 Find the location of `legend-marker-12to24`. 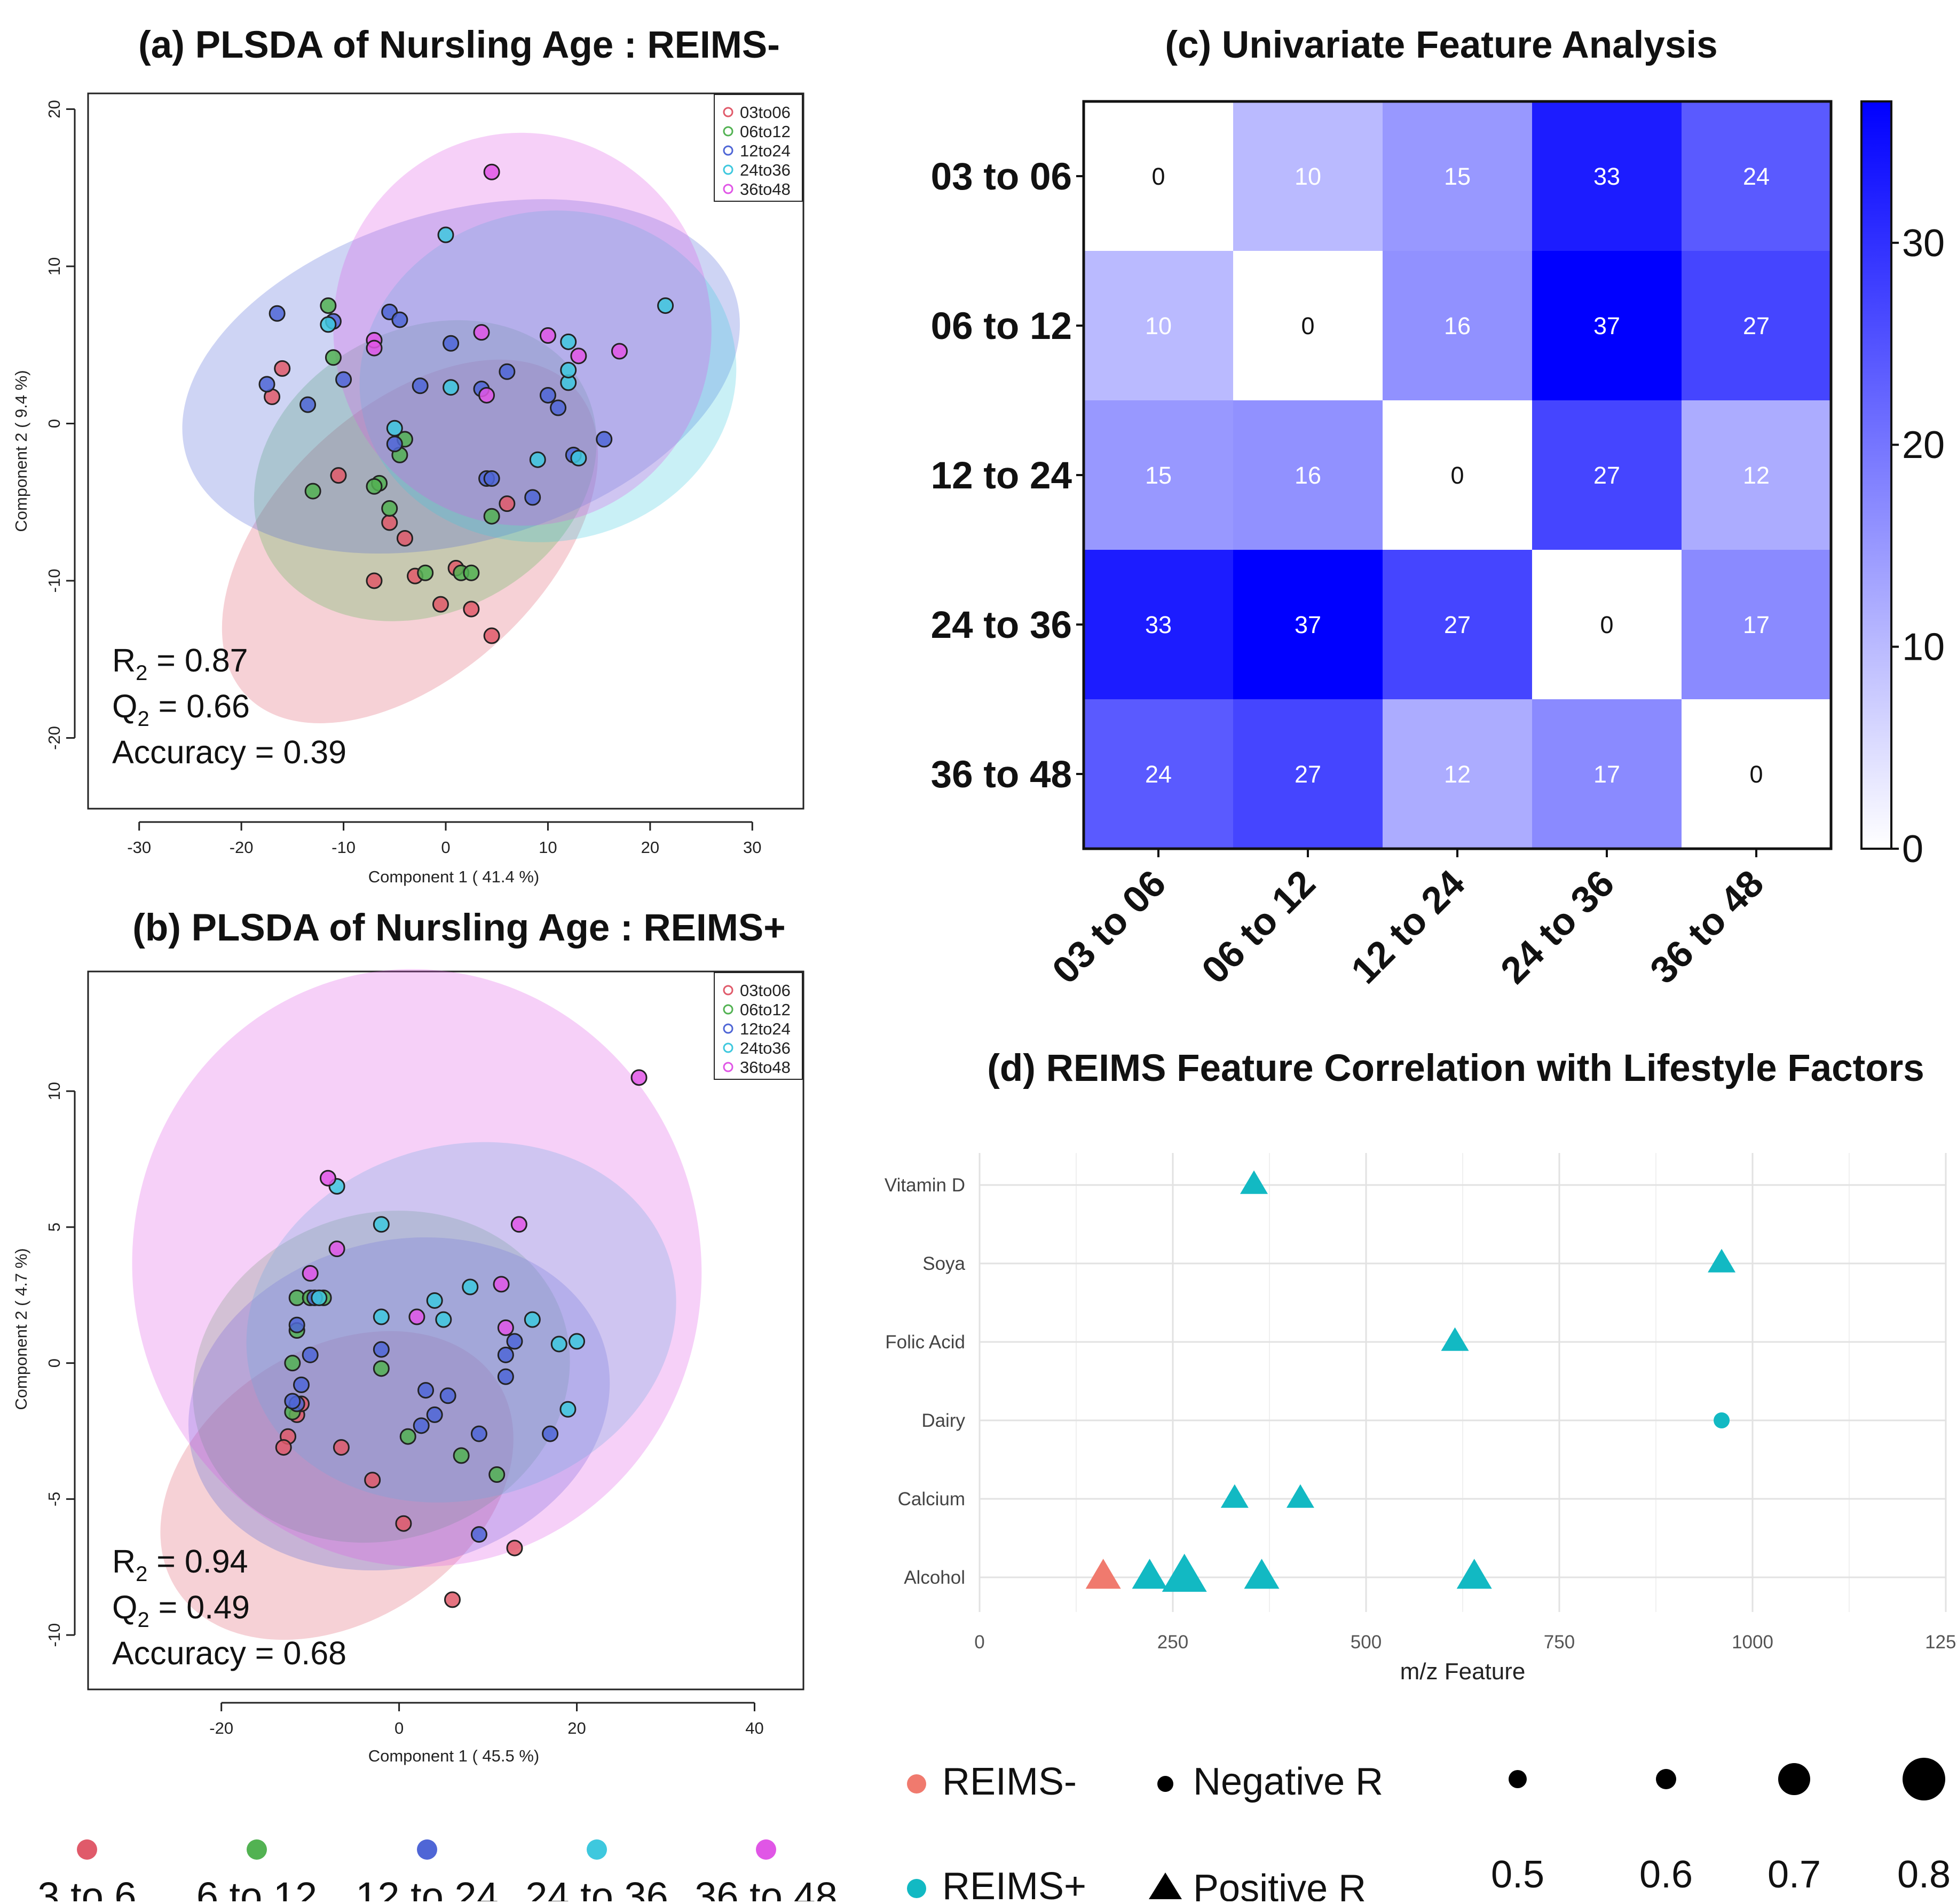

legend-marker-12to24 is located at coordinates (728, 1028).